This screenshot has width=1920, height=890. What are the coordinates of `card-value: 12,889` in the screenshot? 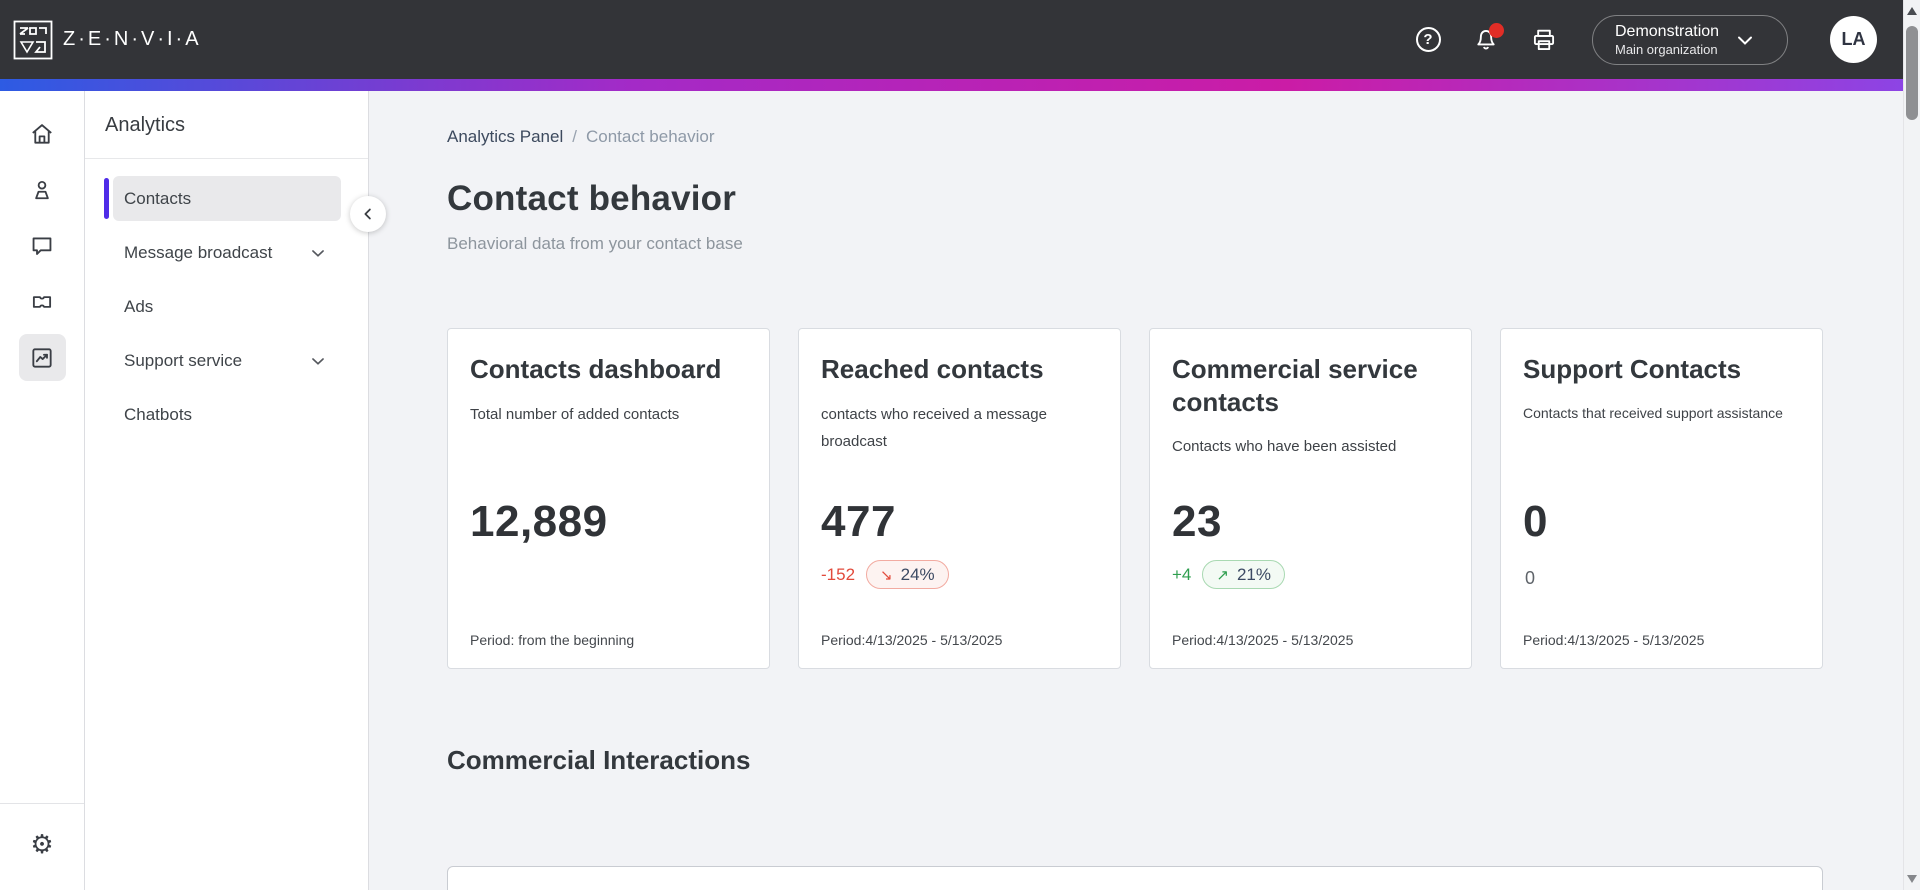 It's located at (539, 521).